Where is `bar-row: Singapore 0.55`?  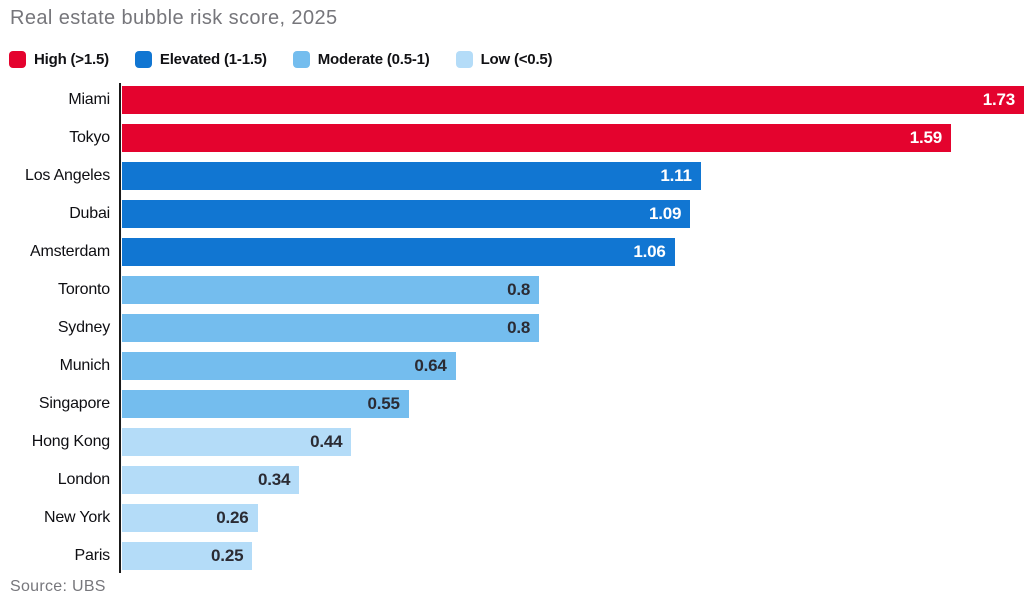 bar-row: Singapore 0.55 is located at coordinates (531, 404).